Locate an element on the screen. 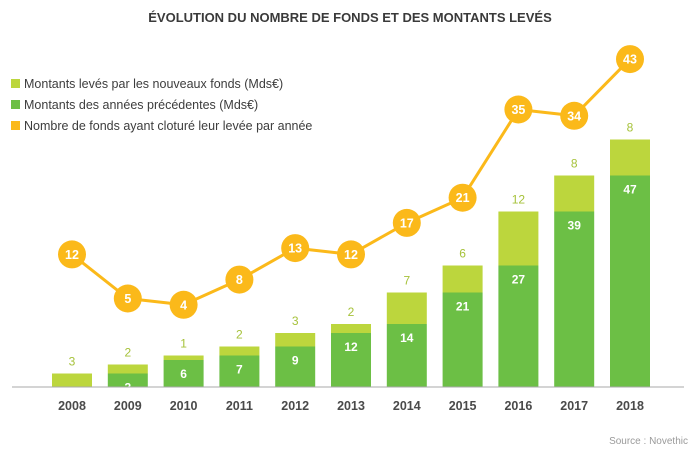 The width and height of the screenshot is (700, 452). x-tick-2017: 2017 is located at coordinates (574, 406).